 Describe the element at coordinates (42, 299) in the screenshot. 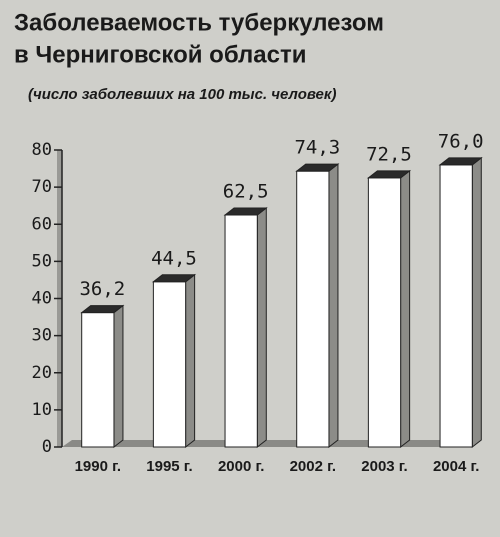

I see `y-tick-label: 40` at that location.